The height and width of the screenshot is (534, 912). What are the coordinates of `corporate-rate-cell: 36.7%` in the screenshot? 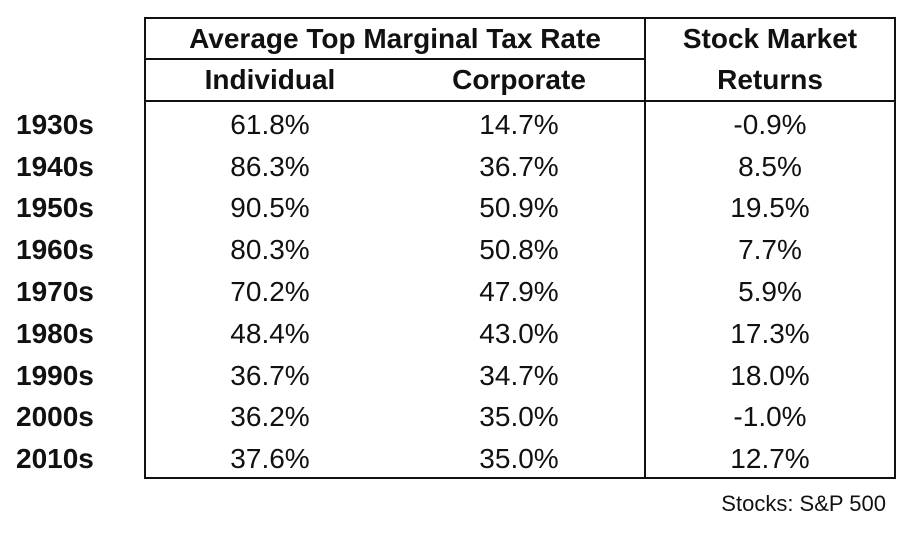 It's located at (519, 166).